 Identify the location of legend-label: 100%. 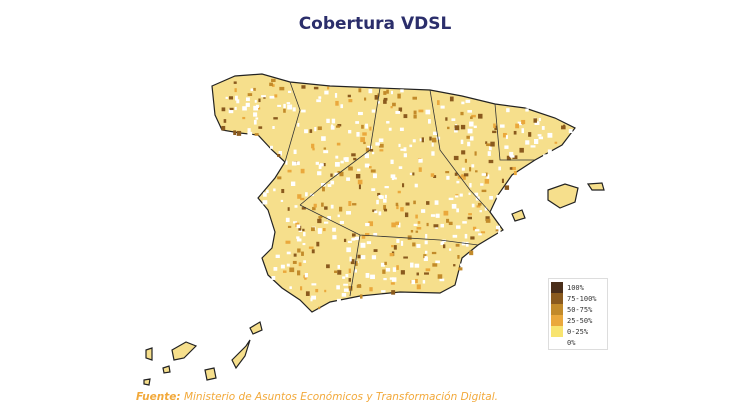
(575, 287).